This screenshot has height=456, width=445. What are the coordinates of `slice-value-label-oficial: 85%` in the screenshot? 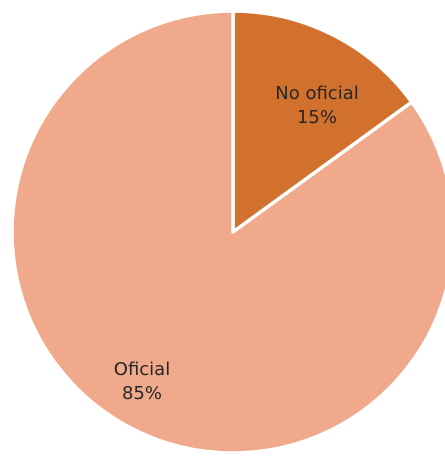 It's located at (142, 393).